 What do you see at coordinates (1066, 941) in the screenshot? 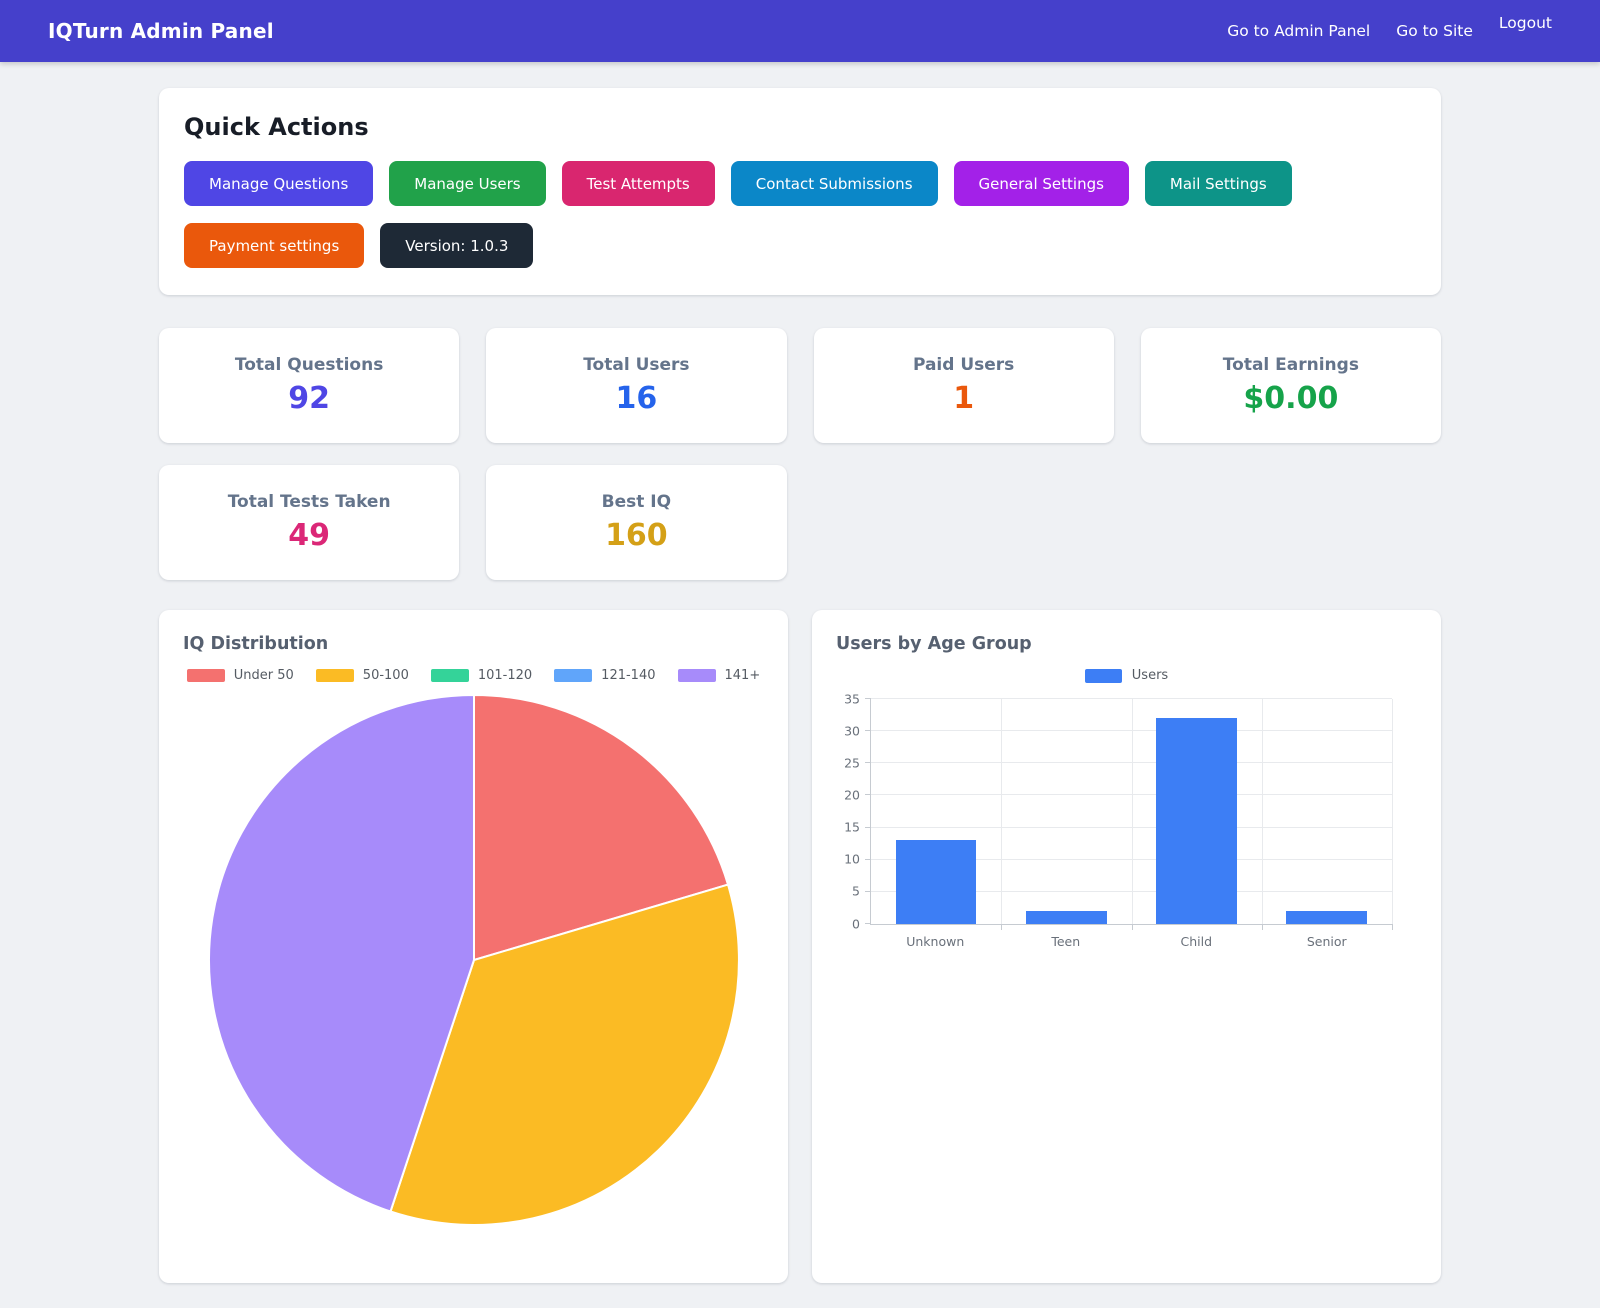
I see `x-axis-label: Teen` at bounding box center [1066, 941].